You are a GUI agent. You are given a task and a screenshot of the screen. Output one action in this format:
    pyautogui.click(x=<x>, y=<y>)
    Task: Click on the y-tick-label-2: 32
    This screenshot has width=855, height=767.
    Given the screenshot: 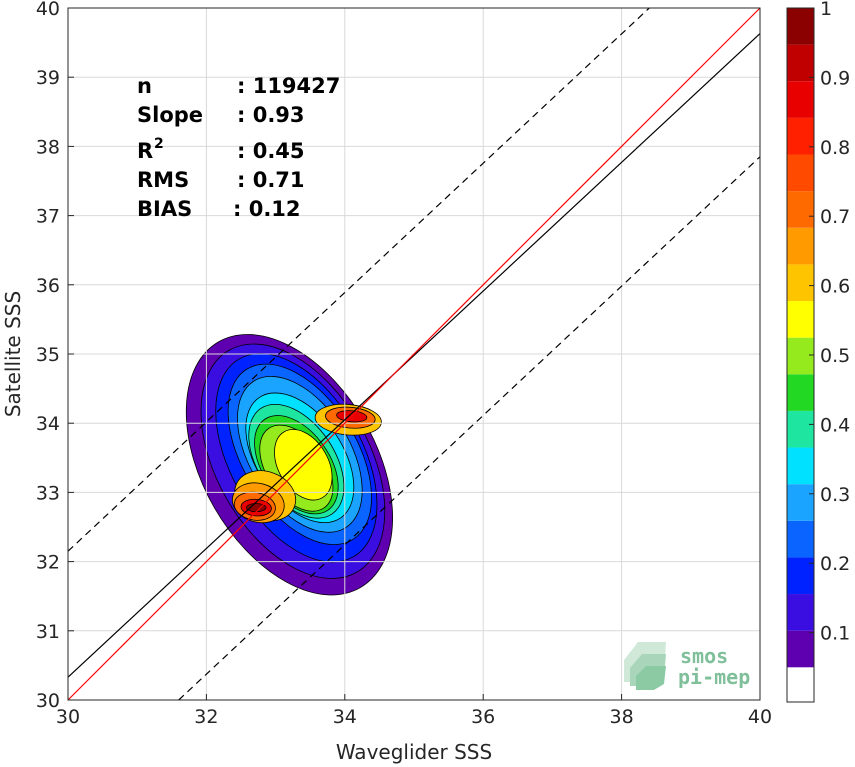 What is the action you would take?
    pyautogui.click(x=48, y=563)
    